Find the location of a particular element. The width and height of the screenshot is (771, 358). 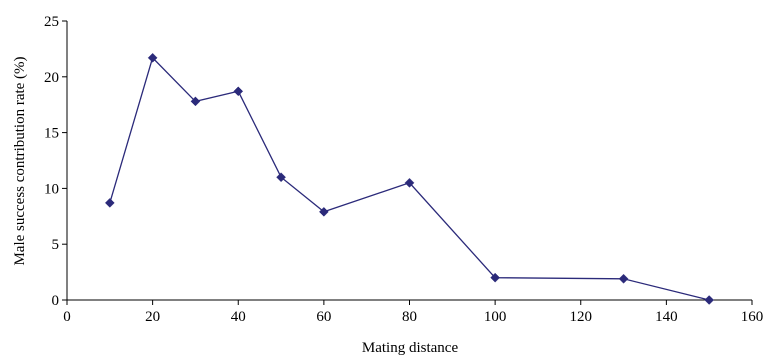

x-axis-title: Mating distance is located at coordinates (410, 348).